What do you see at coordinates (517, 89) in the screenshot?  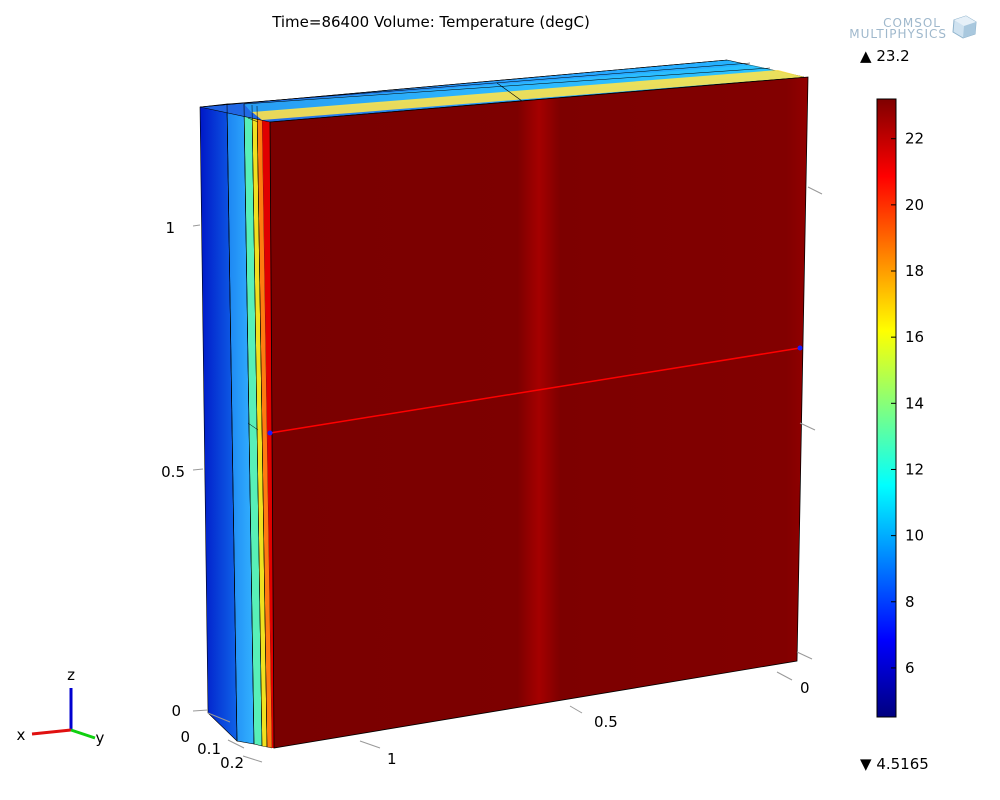 I see `top-face-mid` at bounding box center [517, 89].